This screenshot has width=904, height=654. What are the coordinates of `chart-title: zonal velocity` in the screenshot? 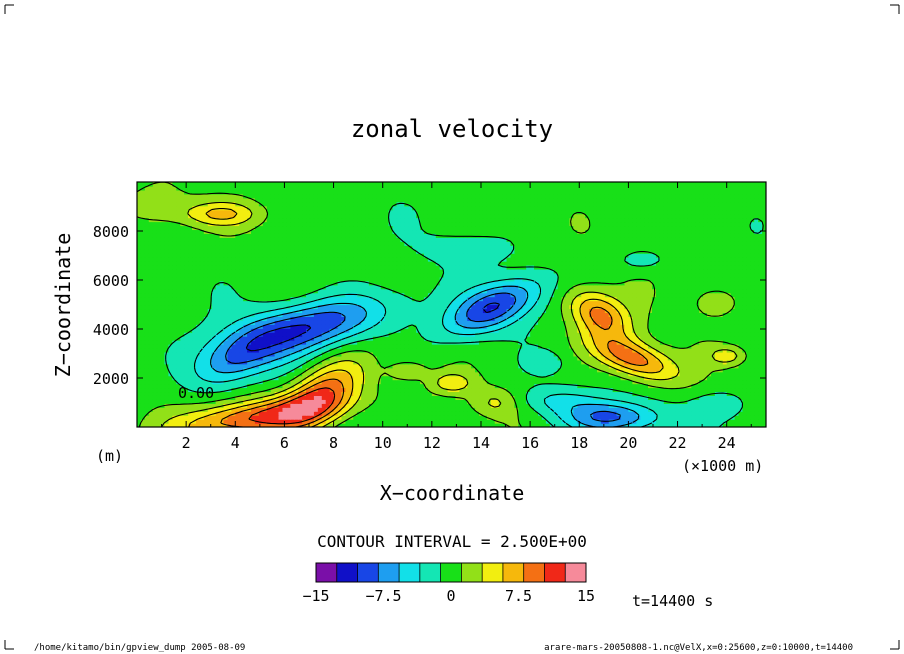 It's located at (452, 129).